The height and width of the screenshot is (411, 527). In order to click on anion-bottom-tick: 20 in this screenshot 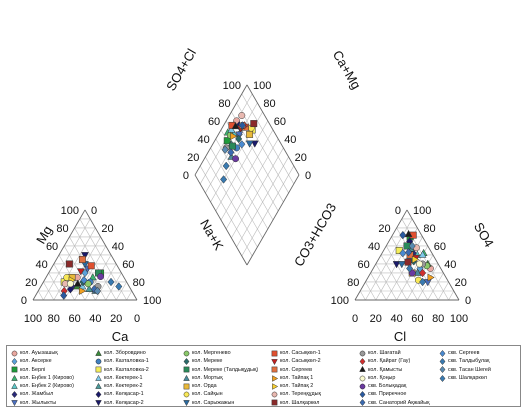, I will do `click(376, 319)`.